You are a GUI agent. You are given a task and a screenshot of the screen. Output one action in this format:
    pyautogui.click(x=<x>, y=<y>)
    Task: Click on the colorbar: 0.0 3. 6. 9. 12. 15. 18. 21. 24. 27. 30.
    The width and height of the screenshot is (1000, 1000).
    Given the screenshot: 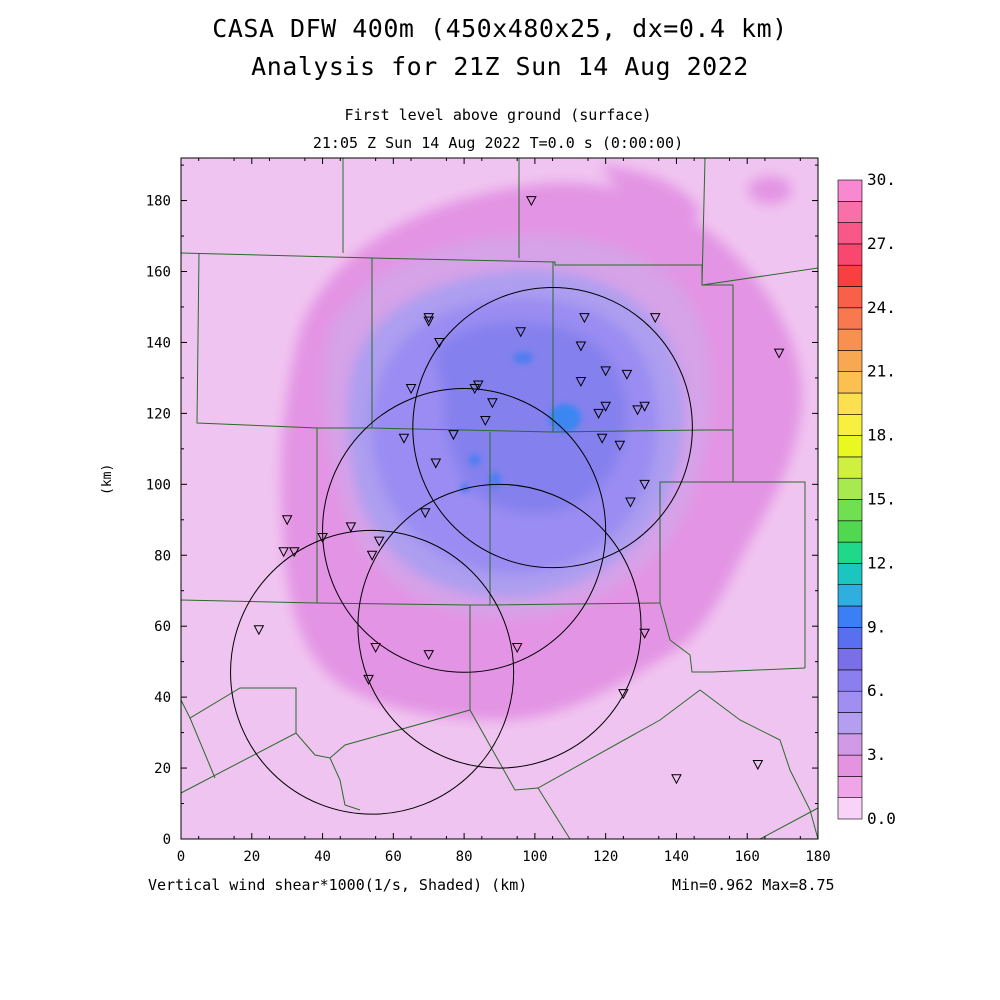 What is the action you would take?
    pyautogui.click(x=866, y=499)
    